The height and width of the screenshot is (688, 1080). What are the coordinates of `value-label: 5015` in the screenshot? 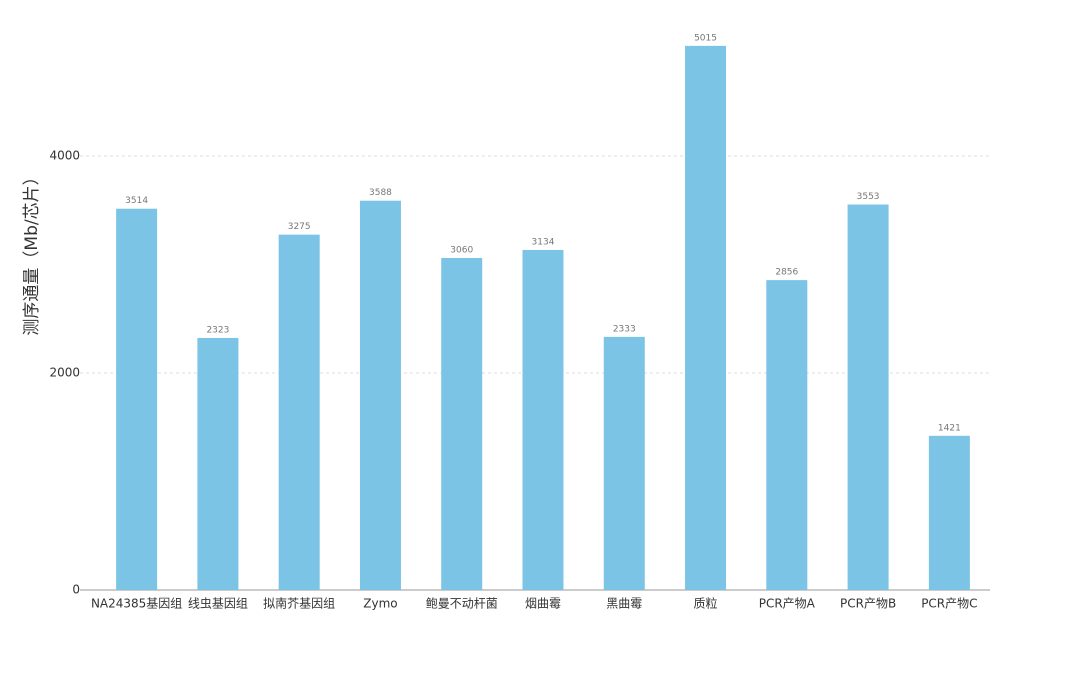 It's located at (705, 38).